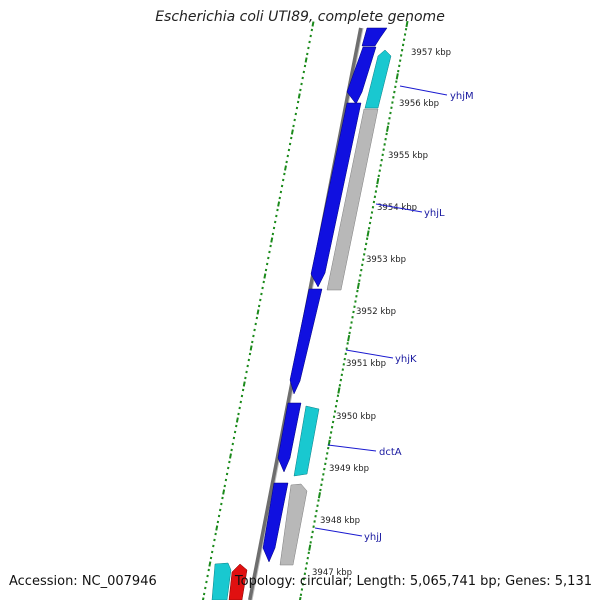  Describe the element at coordinates (386, 260) in the screenshot. I see `scale-label: 3953 kbp` at that location.